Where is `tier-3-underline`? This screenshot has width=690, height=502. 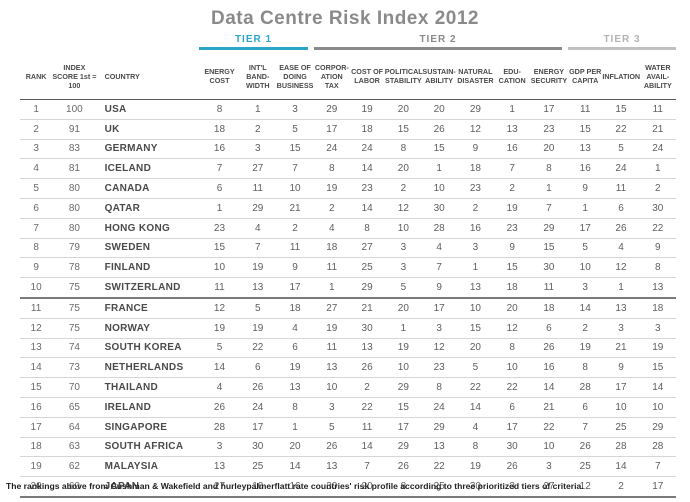 tier-3-underline is located at coordinates (622, 48).